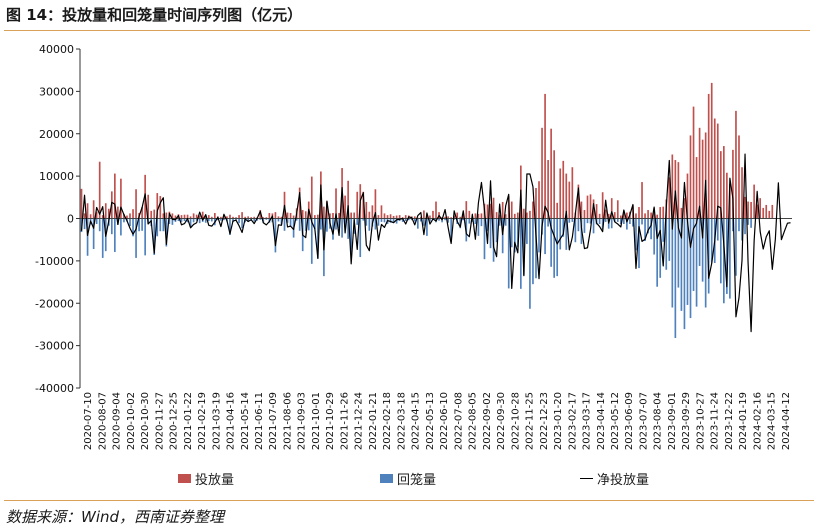 This screenshot has width=821, height=531. I want to click on x-tick-label: 2022-03-18, so click(401, 421).